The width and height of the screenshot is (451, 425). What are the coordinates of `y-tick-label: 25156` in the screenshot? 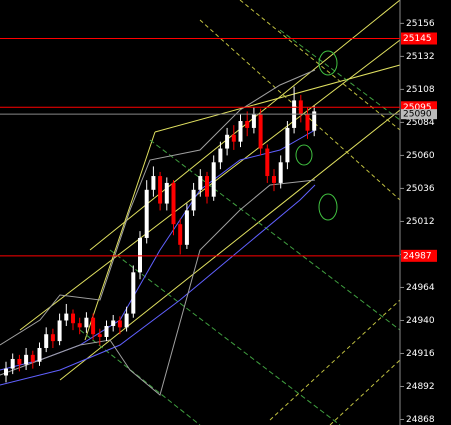 It's located at (420, 24).